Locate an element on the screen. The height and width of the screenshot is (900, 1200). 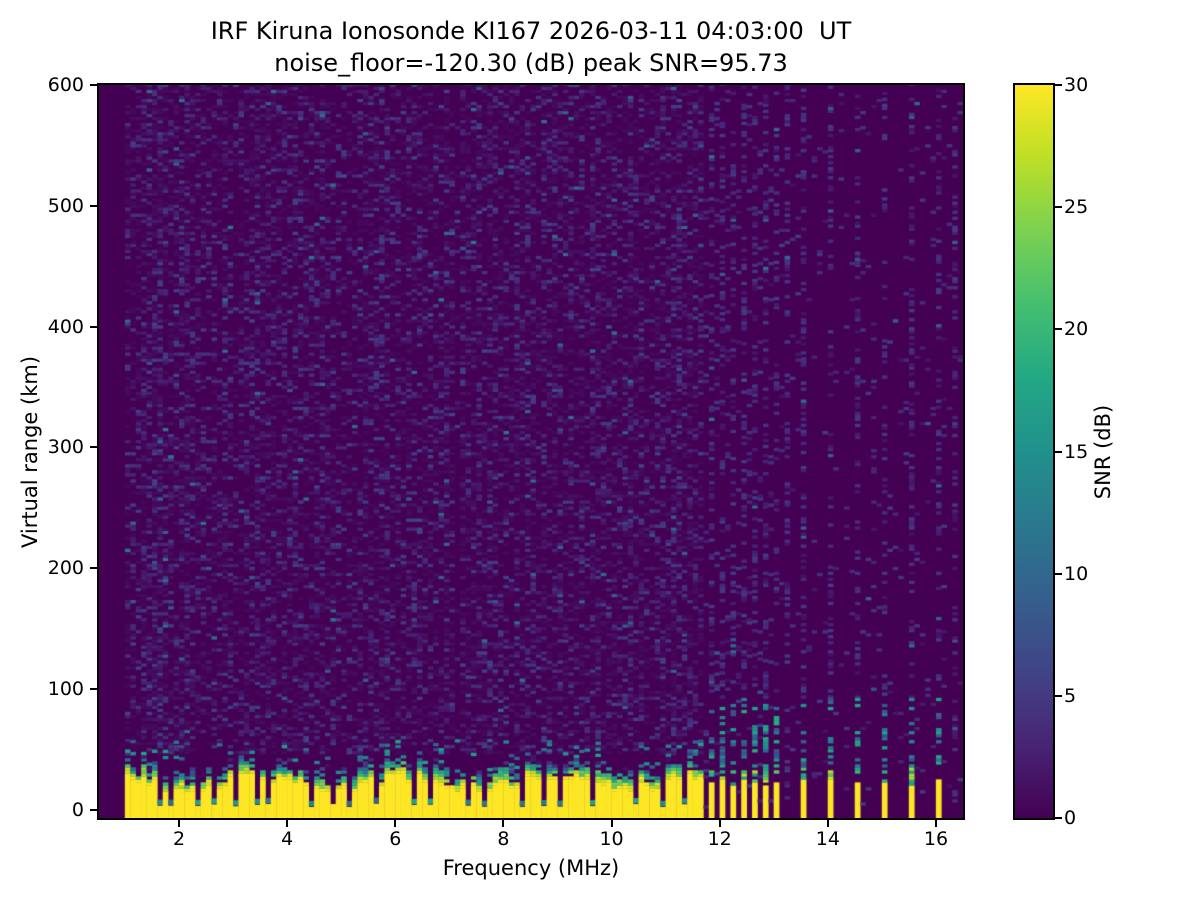
colorbar-tick-label: 25 is located at coordinates (1076, 207).